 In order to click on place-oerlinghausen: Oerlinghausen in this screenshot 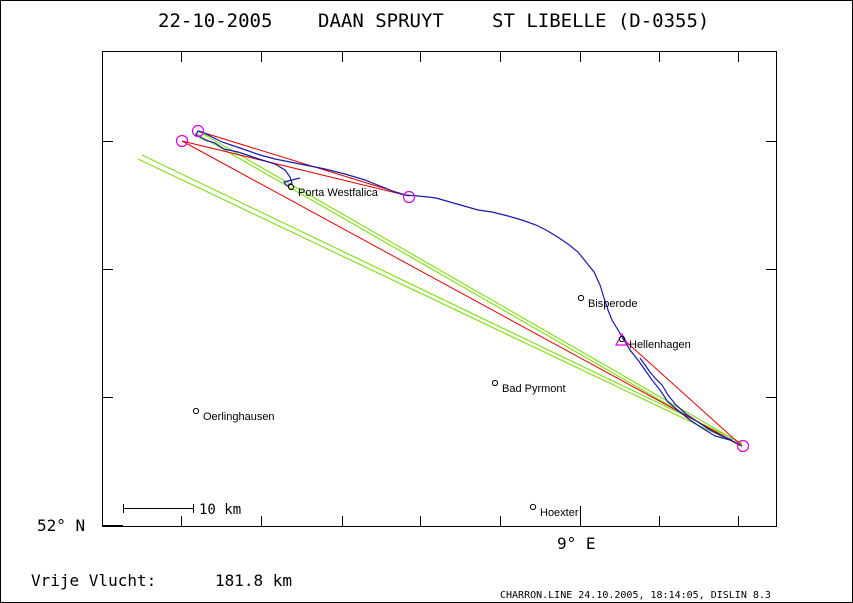, I will do `click(239, 417)`.